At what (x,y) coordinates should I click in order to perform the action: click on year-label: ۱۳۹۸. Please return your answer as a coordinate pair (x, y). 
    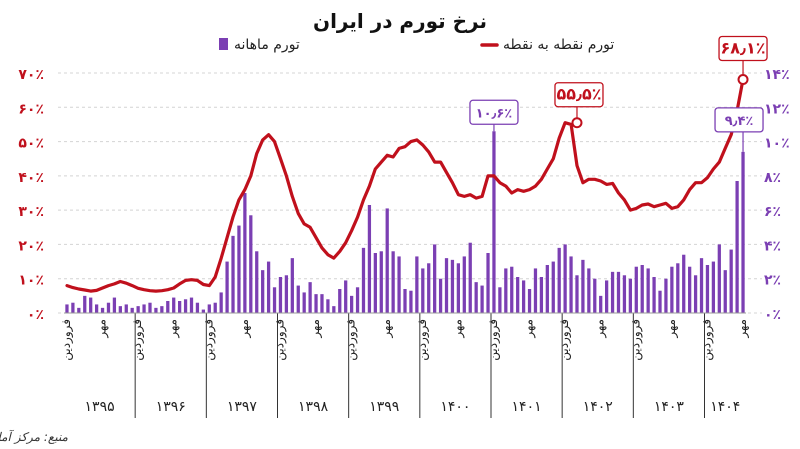
    Looking at the image, I should click on (313, 407).